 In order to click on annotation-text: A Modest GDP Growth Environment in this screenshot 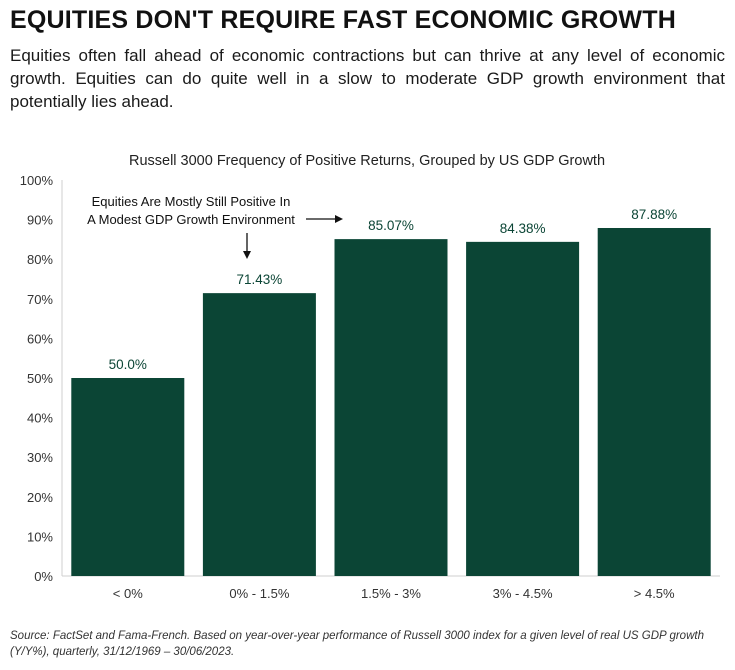, I will do `click(191, 219)`.